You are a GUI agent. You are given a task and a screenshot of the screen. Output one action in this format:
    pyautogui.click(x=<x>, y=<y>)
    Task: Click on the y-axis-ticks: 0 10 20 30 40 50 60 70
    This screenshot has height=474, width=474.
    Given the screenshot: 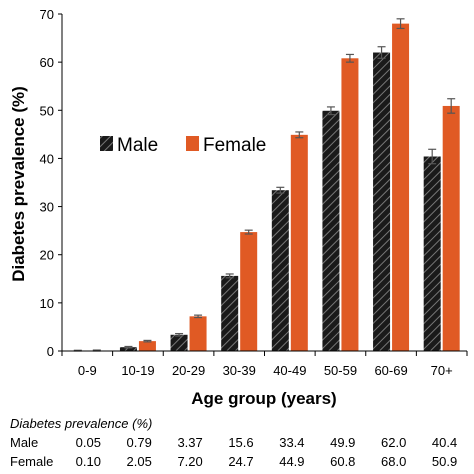 What is the action you would take?
    pyautogui.click(x=47, y=183)
    